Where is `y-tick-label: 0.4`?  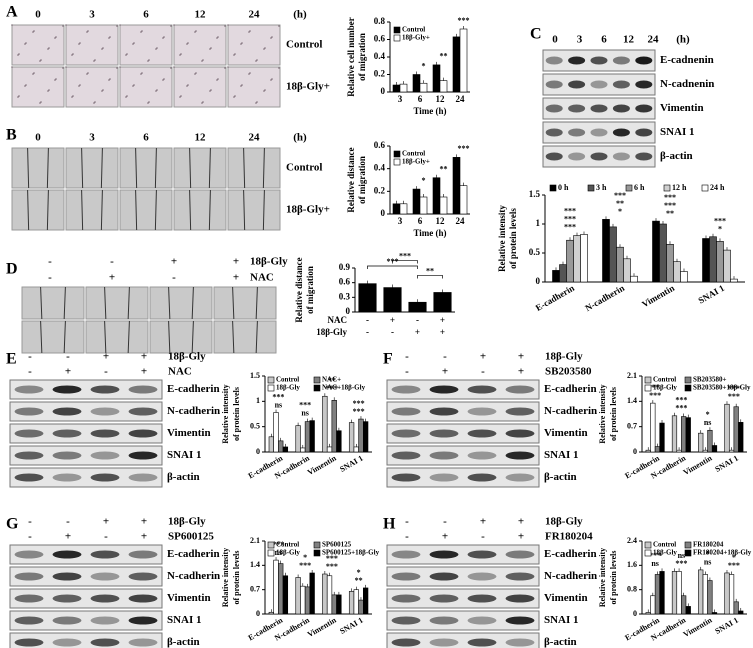 y-tick-label: 0.4 is located at coordinates (380, 56).